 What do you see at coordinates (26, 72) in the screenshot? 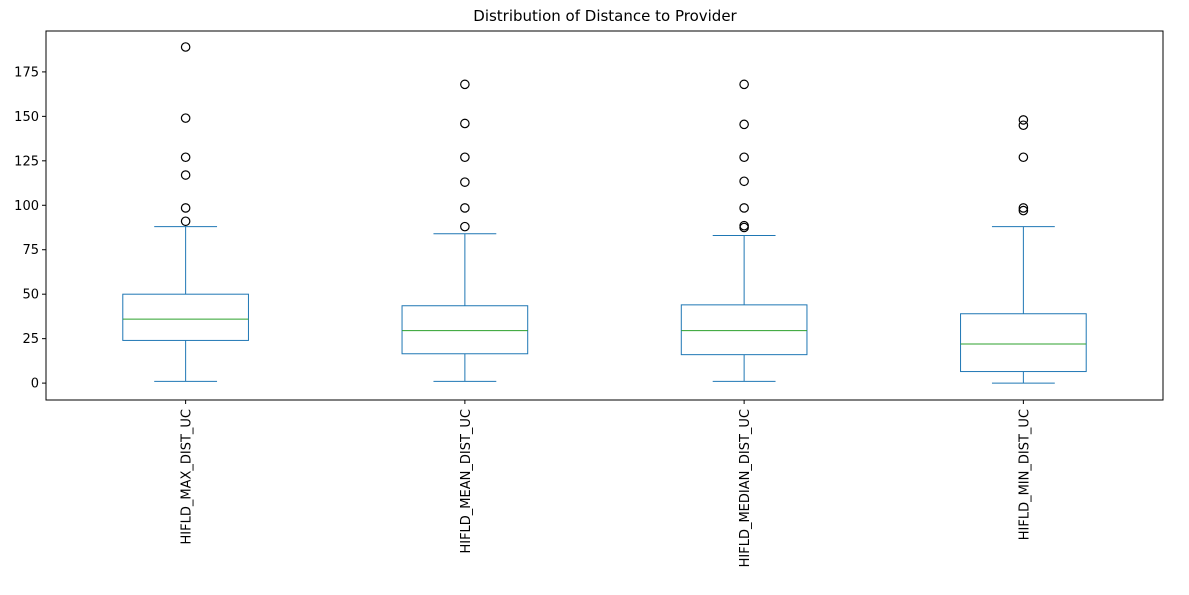
I see `y-tick-label: 175` at bounding box center [26, 72].